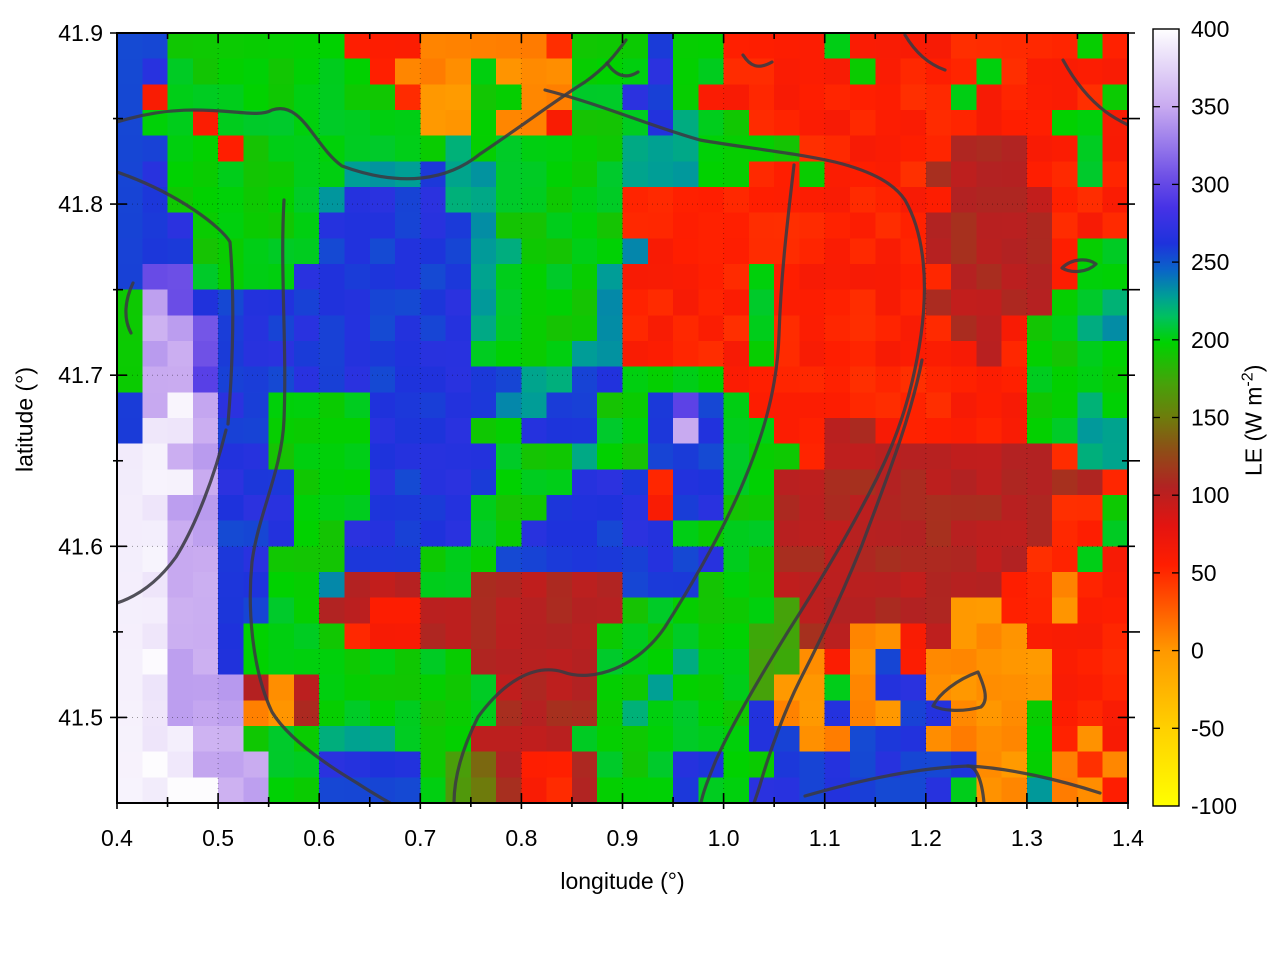 This screenshot has height=960, width=1280. What do you see at coordinates (1166, 417) in the screenshot?
I see `colorbar` at bounding box center [1166, 417].